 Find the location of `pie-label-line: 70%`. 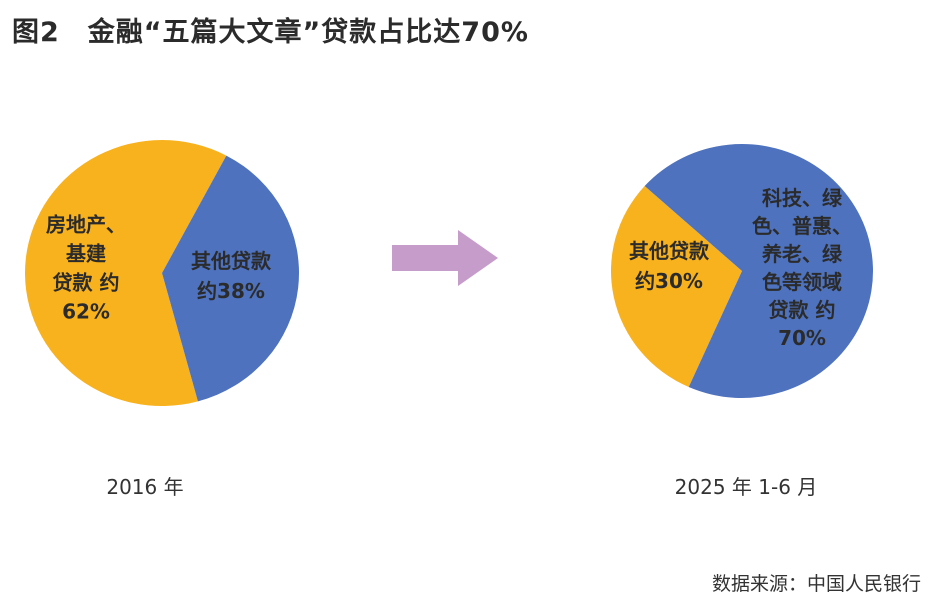

pie-label-line: 70% is located at coordinates (802, 338).